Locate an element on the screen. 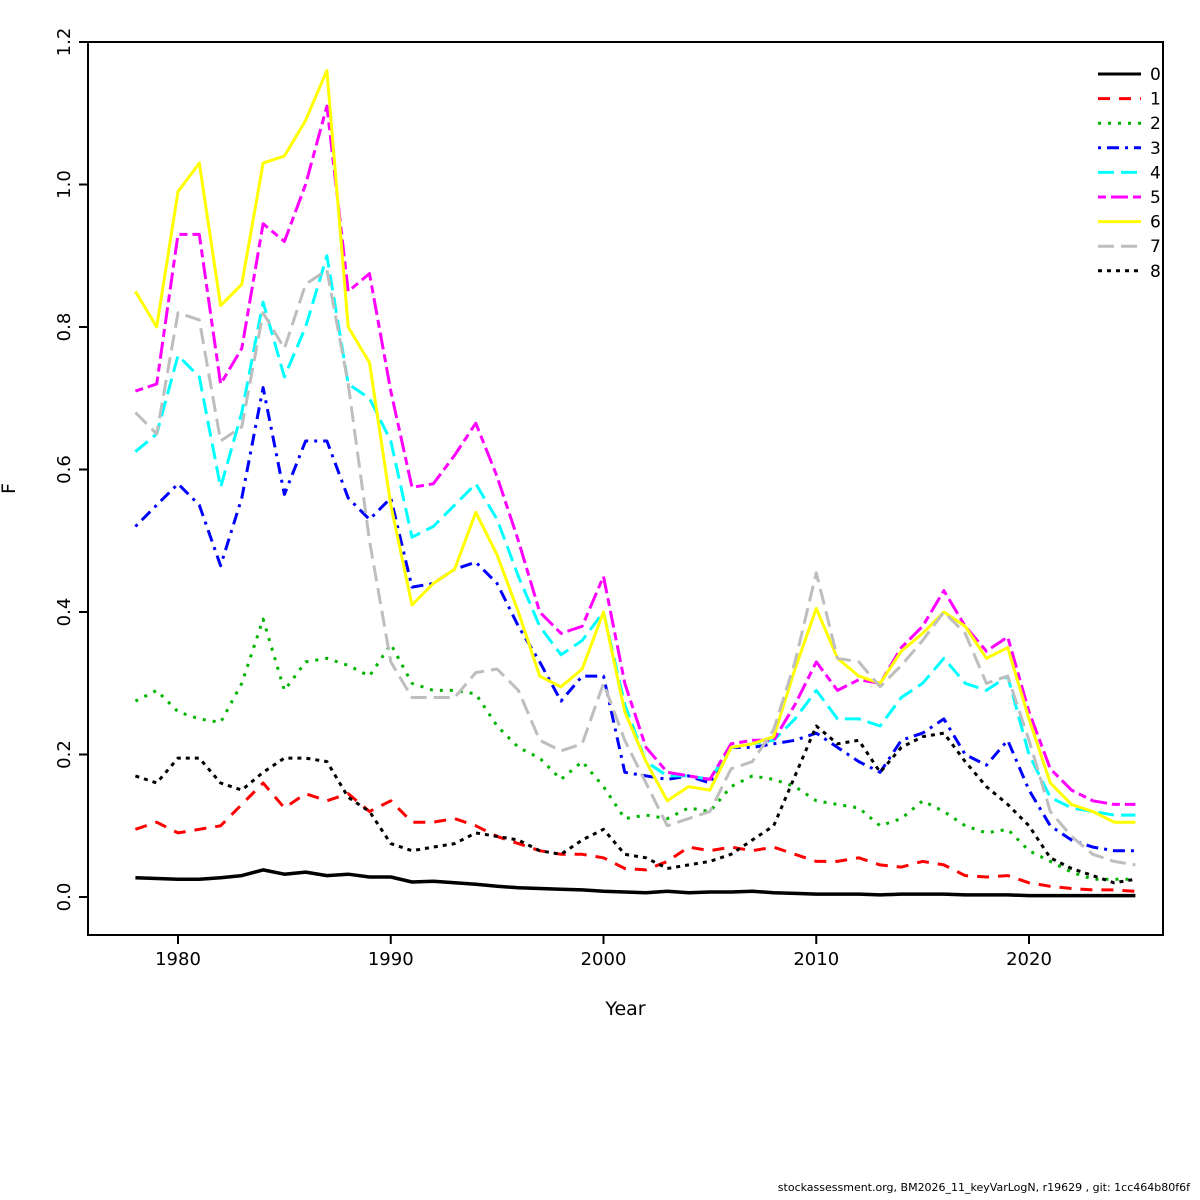 The image size is (1200, 1200). x-tick-label: 2000 is located at coordinates (604, 959).